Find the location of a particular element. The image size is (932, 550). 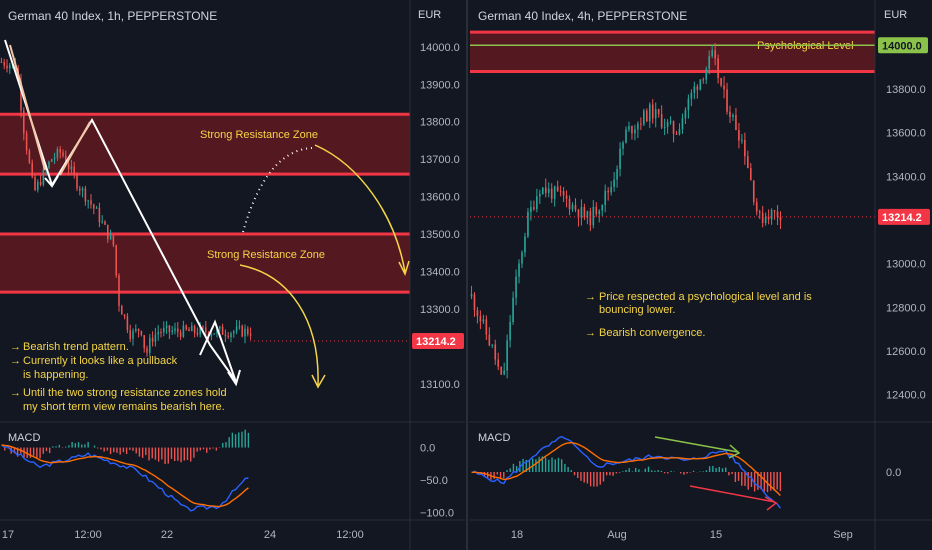

left-x-tick-label: 17 is located at coordinates (8, 535).